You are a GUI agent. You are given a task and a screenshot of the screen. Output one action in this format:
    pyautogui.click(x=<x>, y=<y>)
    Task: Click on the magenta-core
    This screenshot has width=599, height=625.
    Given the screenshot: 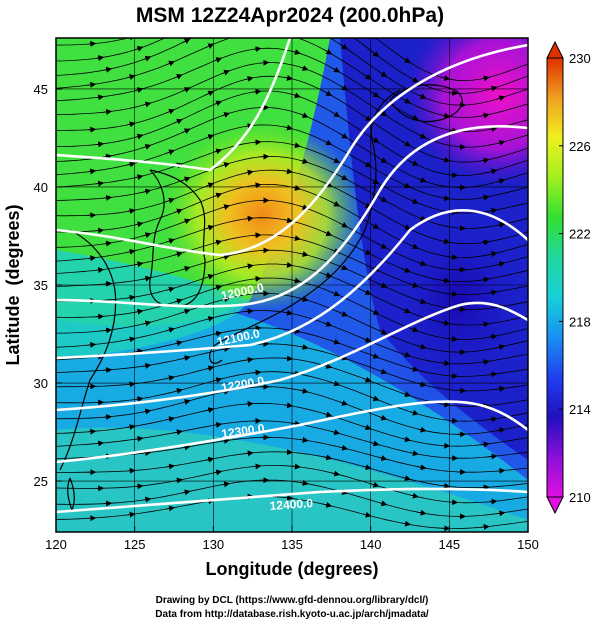 What is the action you would take?
    pyautogui.click(x=466, y=111)
    